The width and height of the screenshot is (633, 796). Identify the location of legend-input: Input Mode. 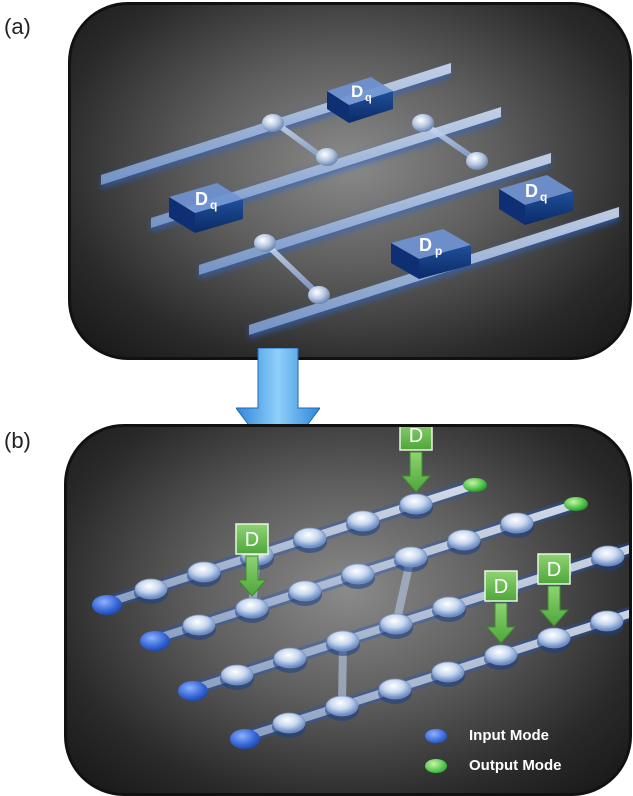
(487, 735).